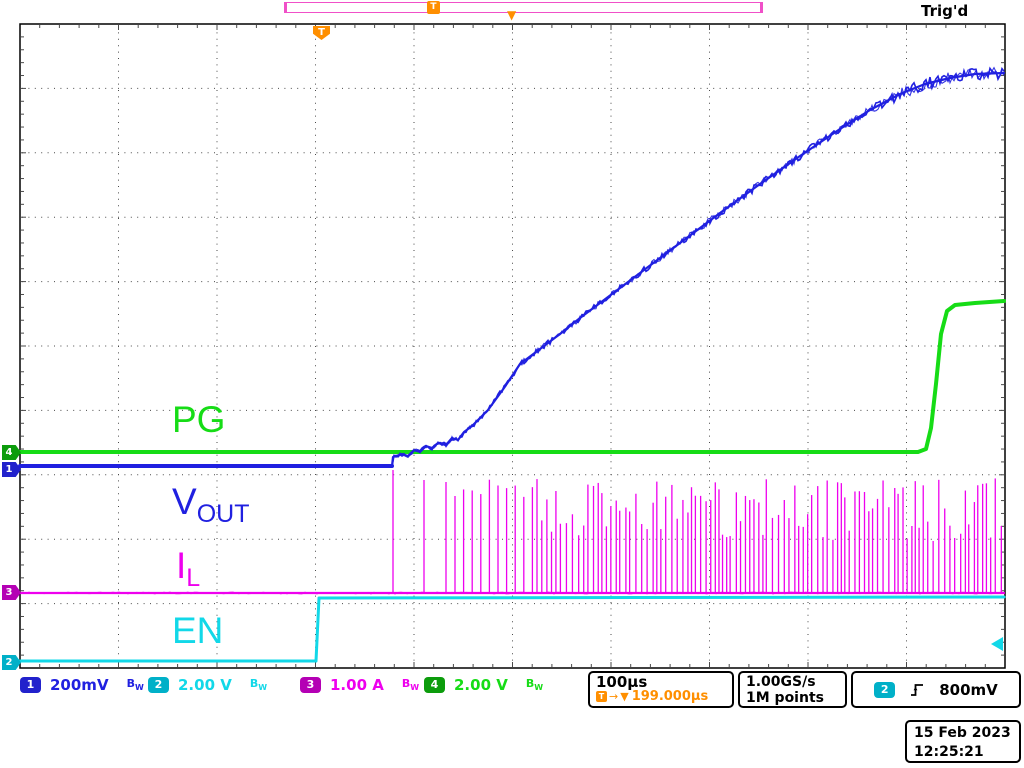 Image resolution: width=1024 pixels, height=768 pixels. What do you see at coordinates (885, 689) in the screenshot?
I see `trigger-source-badge: 2` at bounding box center [885, 689].